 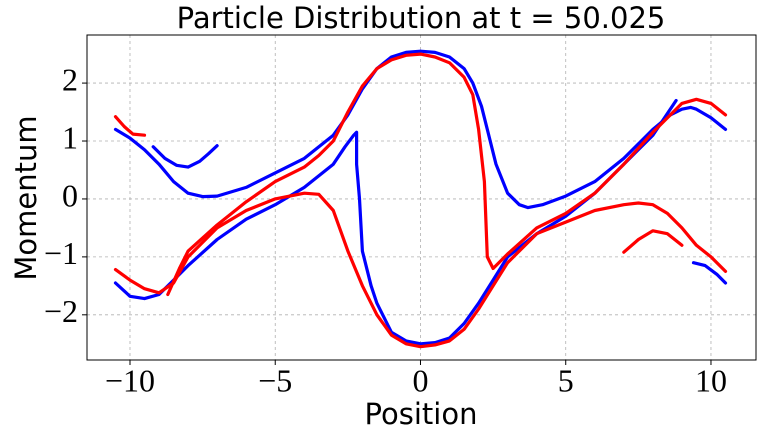 I want to click on chart-title: Particle Distribution at t = 50.025, so click(x=421, y=18).